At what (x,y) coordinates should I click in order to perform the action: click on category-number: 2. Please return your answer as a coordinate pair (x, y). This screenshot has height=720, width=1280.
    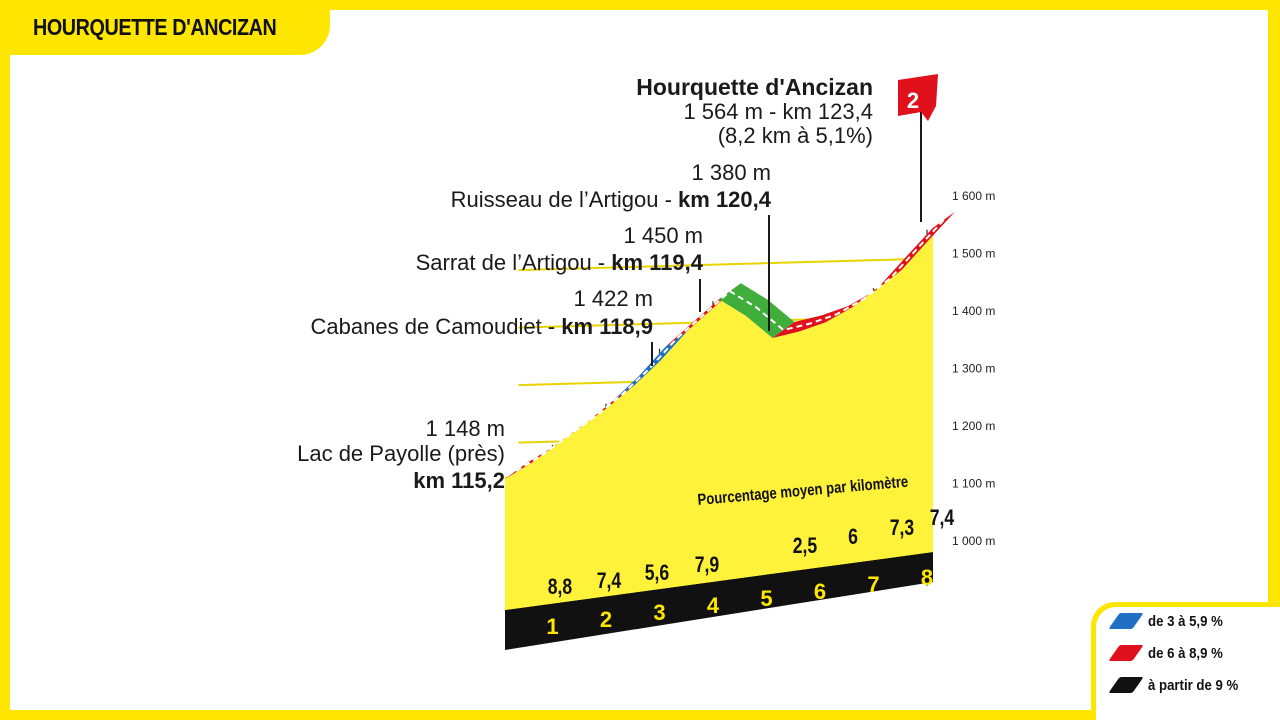
    Looking at the image, I should click on (913, 100).